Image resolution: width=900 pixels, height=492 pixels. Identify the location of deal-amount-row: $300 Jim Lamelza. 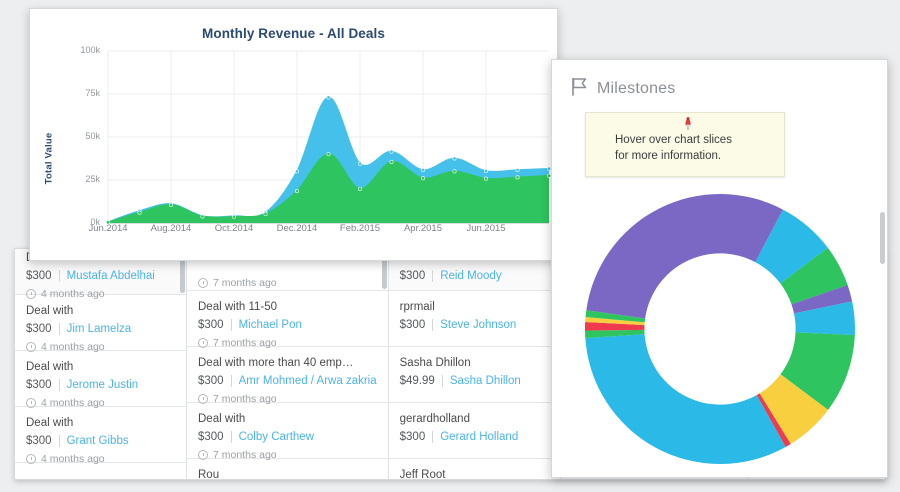
(100, 329).